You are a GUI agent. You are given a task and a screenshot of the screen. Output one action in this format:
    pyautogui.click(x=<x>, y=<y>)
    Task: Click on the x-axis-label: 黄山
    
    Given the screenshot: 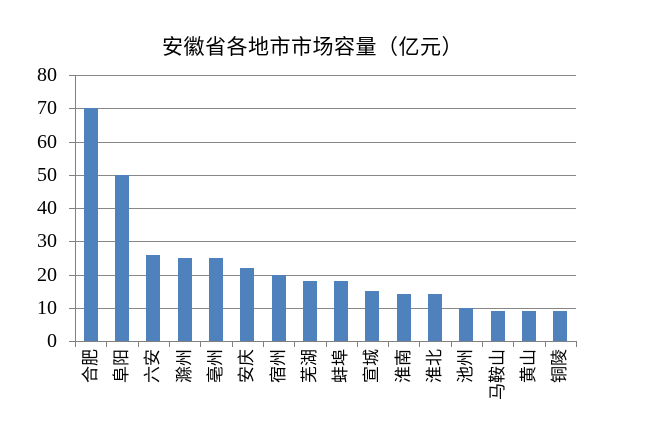 What is the action you would take?
    pyautogui.click(x=529, y=366)
    